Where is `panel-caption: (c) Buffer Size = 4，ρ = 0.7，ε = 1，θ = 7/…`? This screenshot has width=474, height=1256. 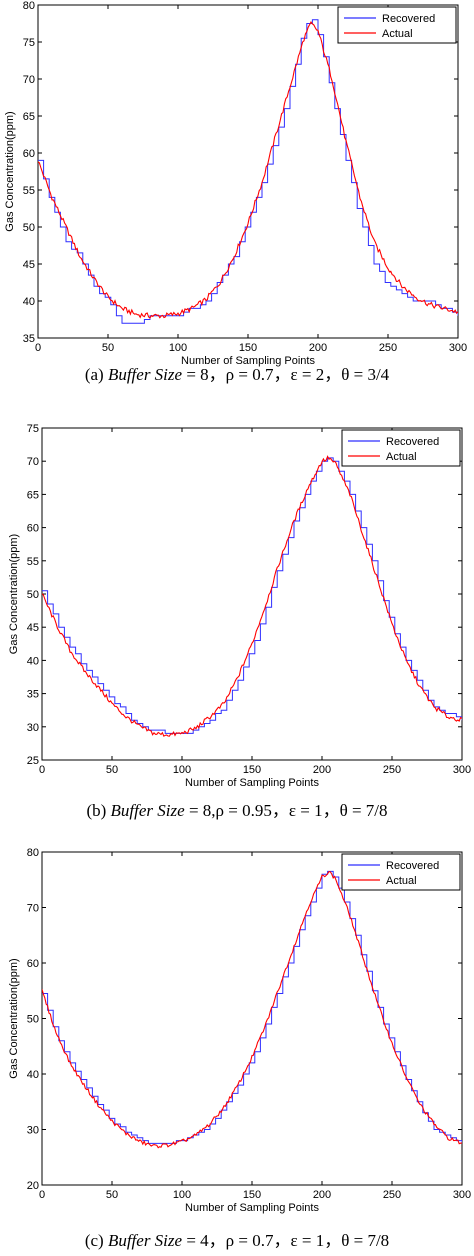
panel-caption: (c) Buffer Size = 4，ρ = 0.7，ε = 1，θ = 7/… is located at coordinates (237, 1240).